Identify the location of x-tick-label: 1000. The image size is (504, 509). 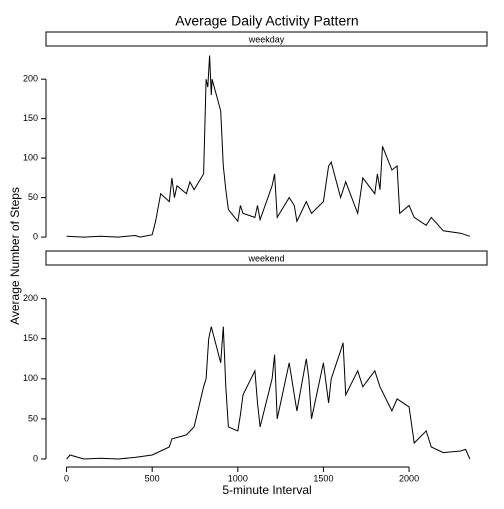
(238, 478).